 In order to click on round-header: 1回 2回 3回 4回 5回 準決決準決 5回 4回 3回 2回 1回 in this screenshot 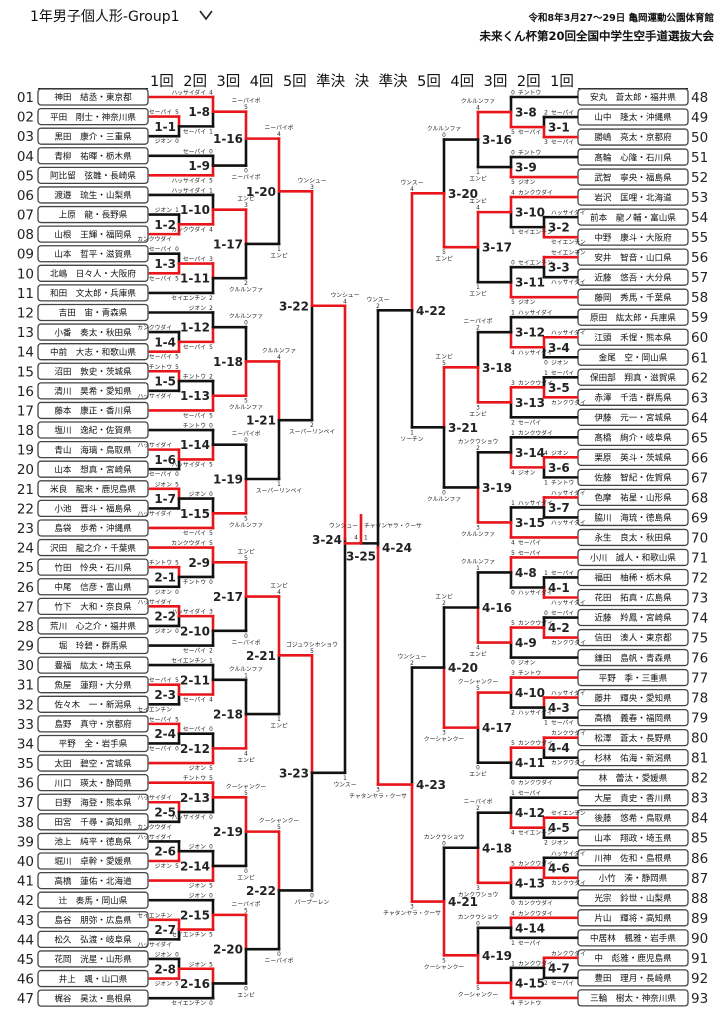, I will do `click(362, 80)`.